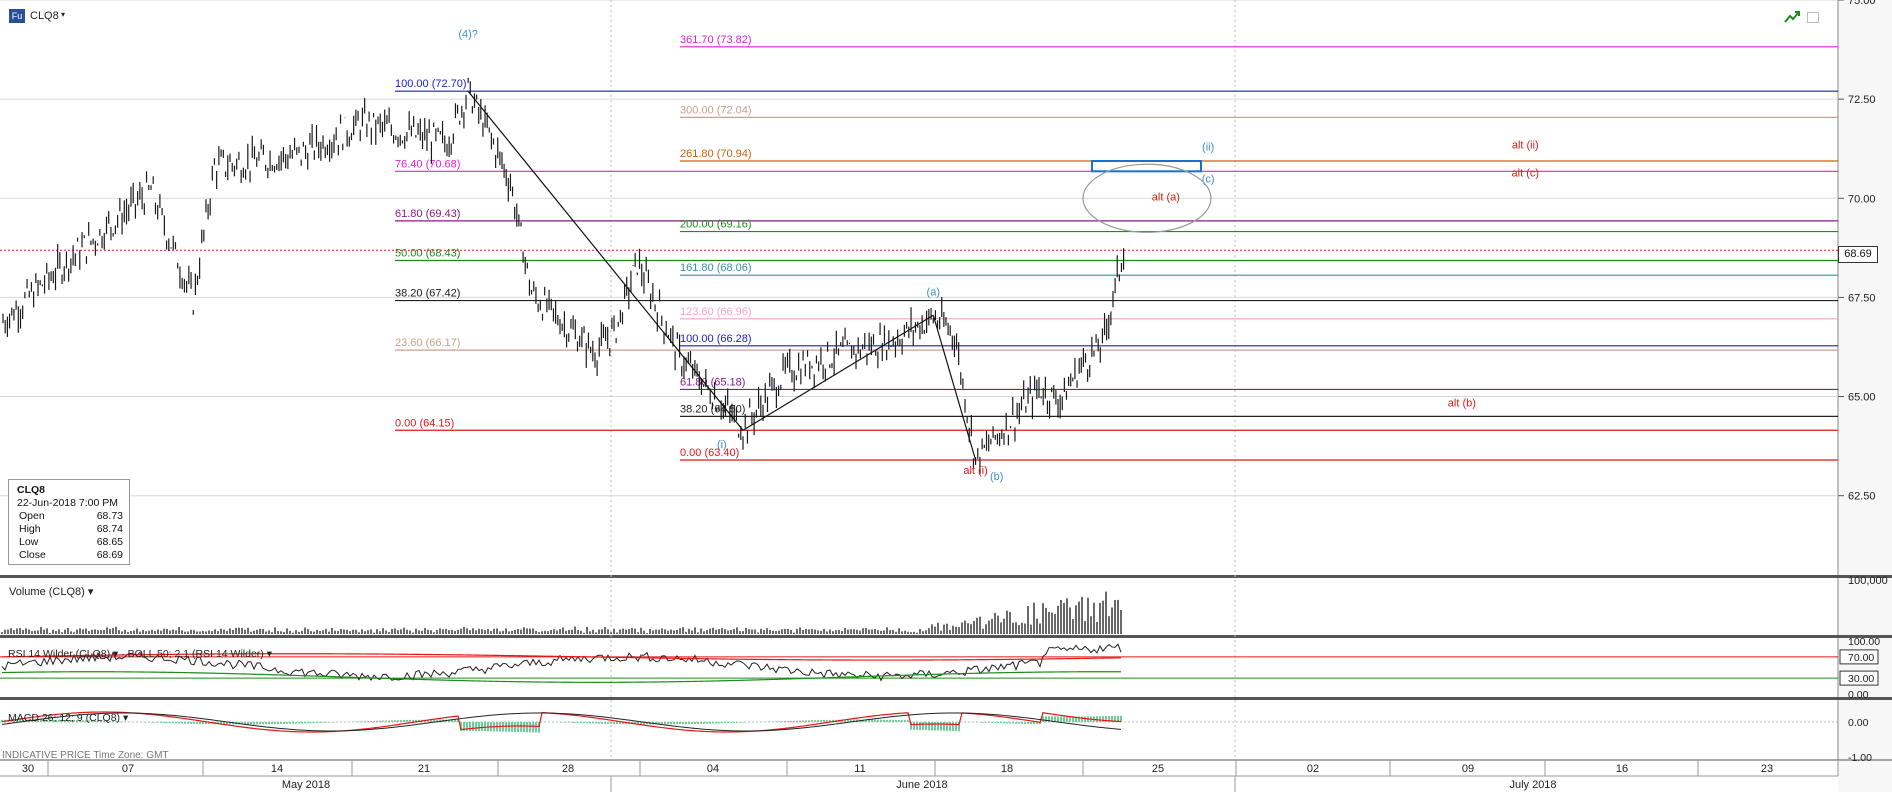 Image resolution: width=1892 pixels, height=792 pixels. What do you see at coordinates (1146, 166) in the screenshot?
I see `target-zone-box` at bounding box center [1146, 166].